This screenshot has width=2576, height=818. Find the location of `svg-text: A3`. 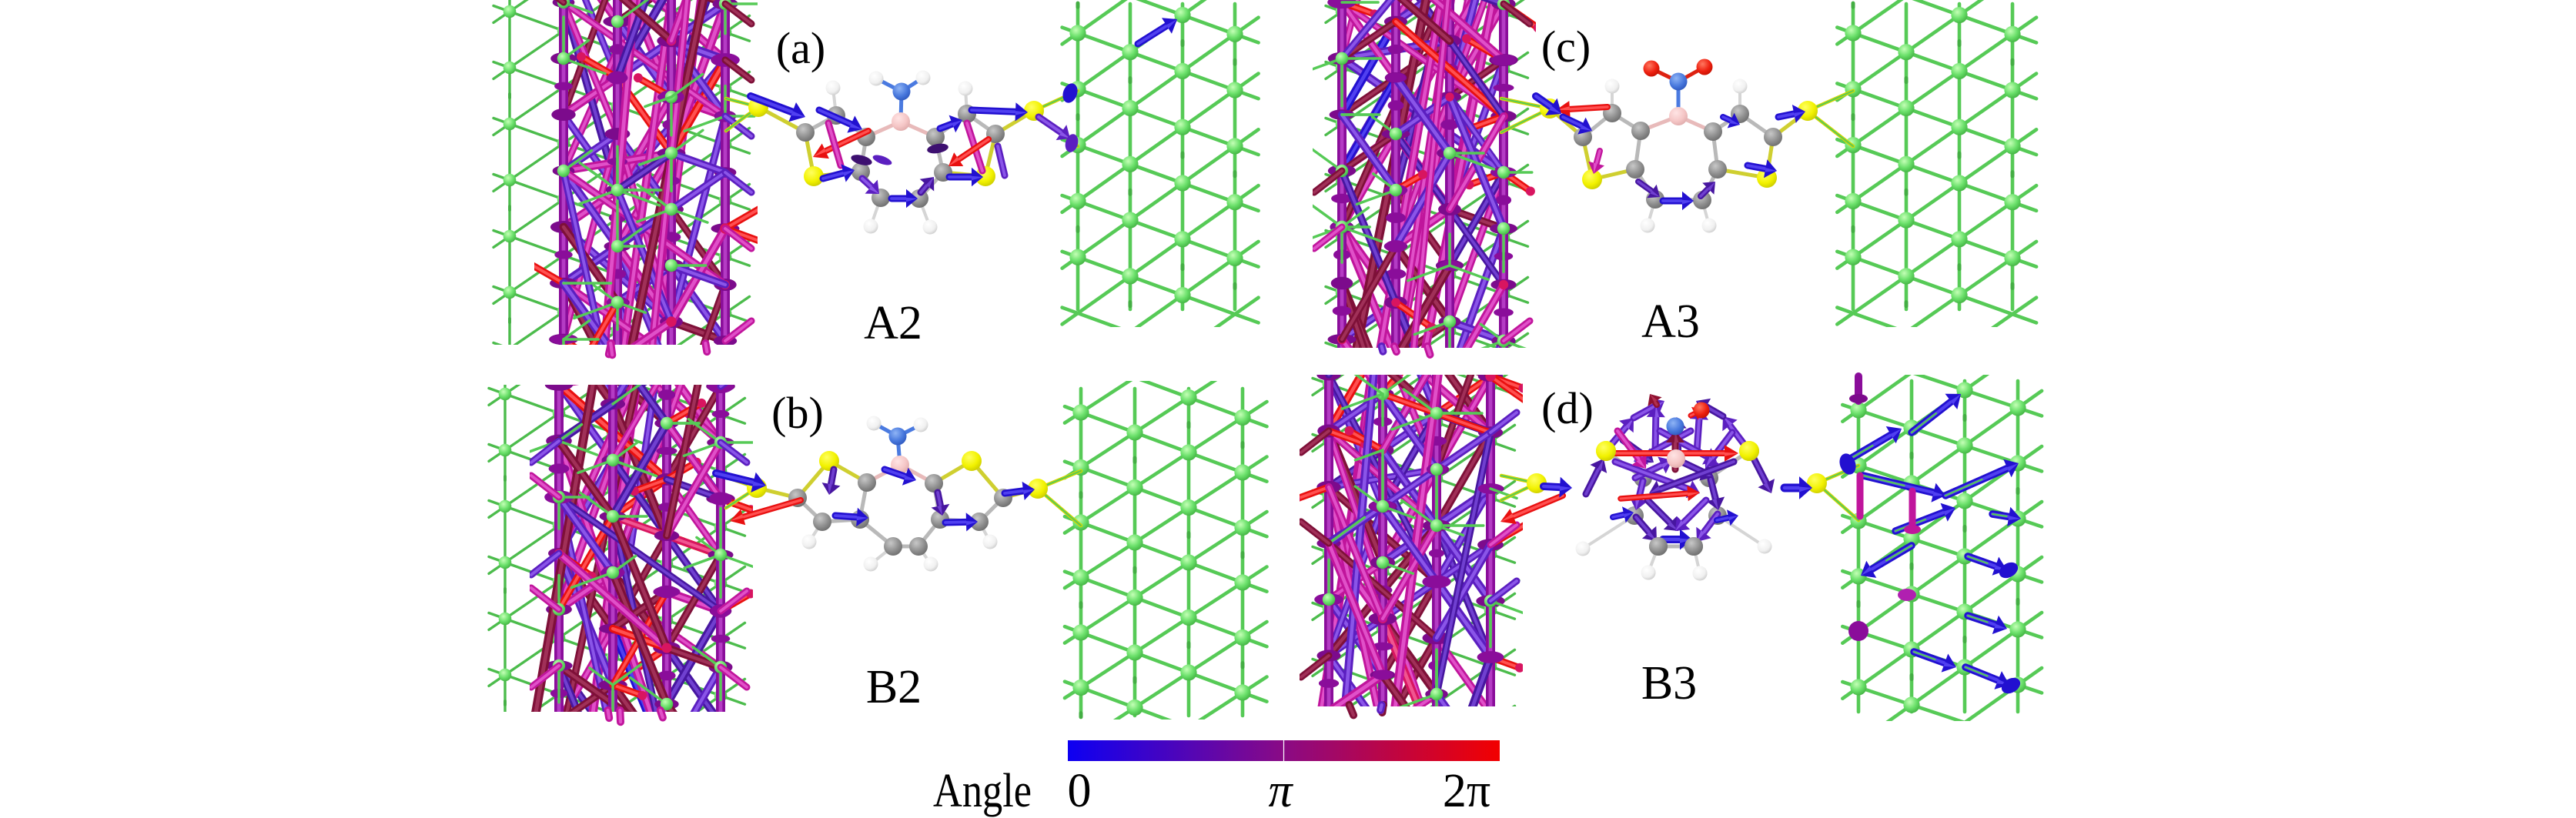

svg-text: A3 is located at coordinates (1671, 321).